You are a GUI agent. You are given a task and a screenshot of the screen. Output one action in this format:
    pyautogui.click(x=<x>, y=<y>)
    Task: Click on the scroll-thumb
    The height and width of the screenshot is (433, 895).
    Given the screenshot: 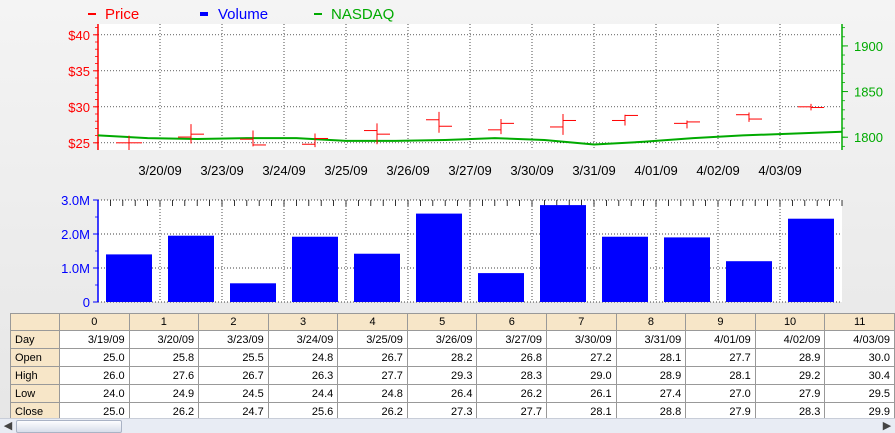 What is the action you would take?
    pyautogui.click(x=69, y=426)
    